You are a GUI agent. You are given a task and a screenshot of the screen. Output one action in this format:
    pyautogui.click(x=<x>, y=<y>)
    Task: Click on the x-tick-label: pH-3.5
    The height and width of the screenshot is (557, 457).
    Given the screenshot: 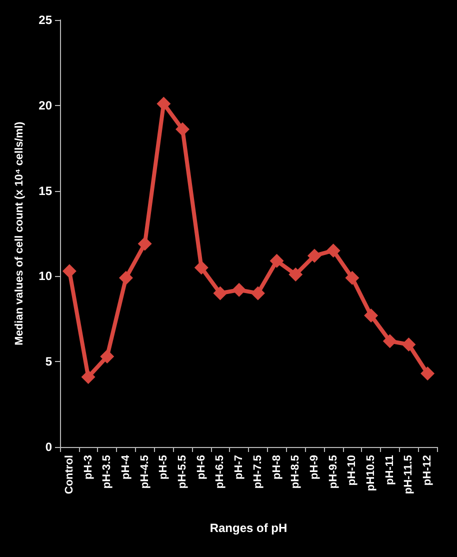 What is the action you would take?
    pyautogui.click(x=107, y=472)
    